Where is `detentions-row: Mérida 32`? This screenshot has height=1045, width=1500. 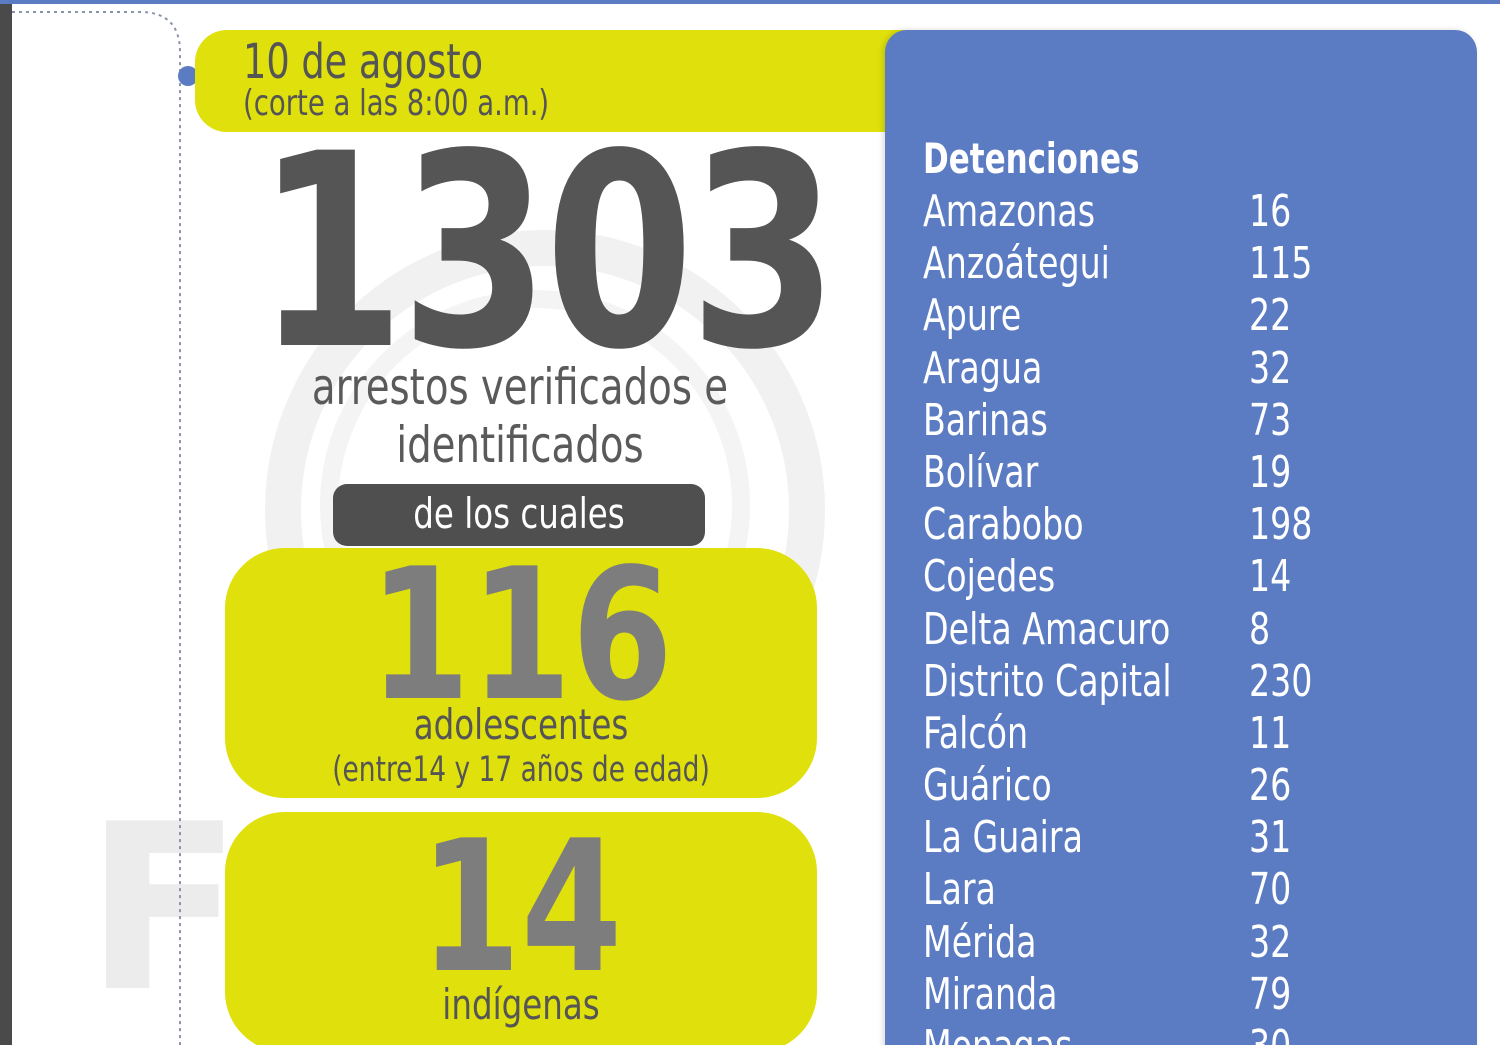 detentions-row: Mérida 32 is located at coordinates (1193, 943).